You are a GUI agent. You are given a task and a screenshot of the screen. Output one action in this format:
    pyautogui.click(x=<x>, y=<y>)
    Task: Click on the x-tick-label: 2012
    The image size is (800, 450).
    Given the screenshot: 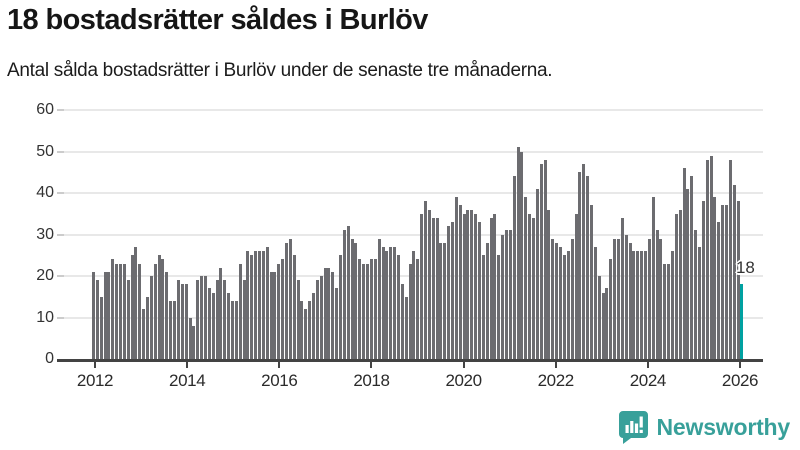 What is the action you would take?
    pyautogui.click(x=95, y=380)
    